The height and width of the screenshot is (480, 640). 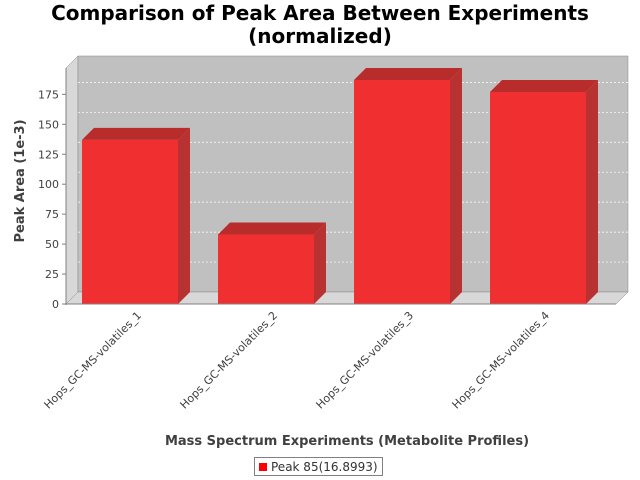 What do you see at coordinates (365, 360) in the screenshot?
I see `x-tick-label: Hops_GC-MS-volatiles_3` at bounding box center [365, 360].